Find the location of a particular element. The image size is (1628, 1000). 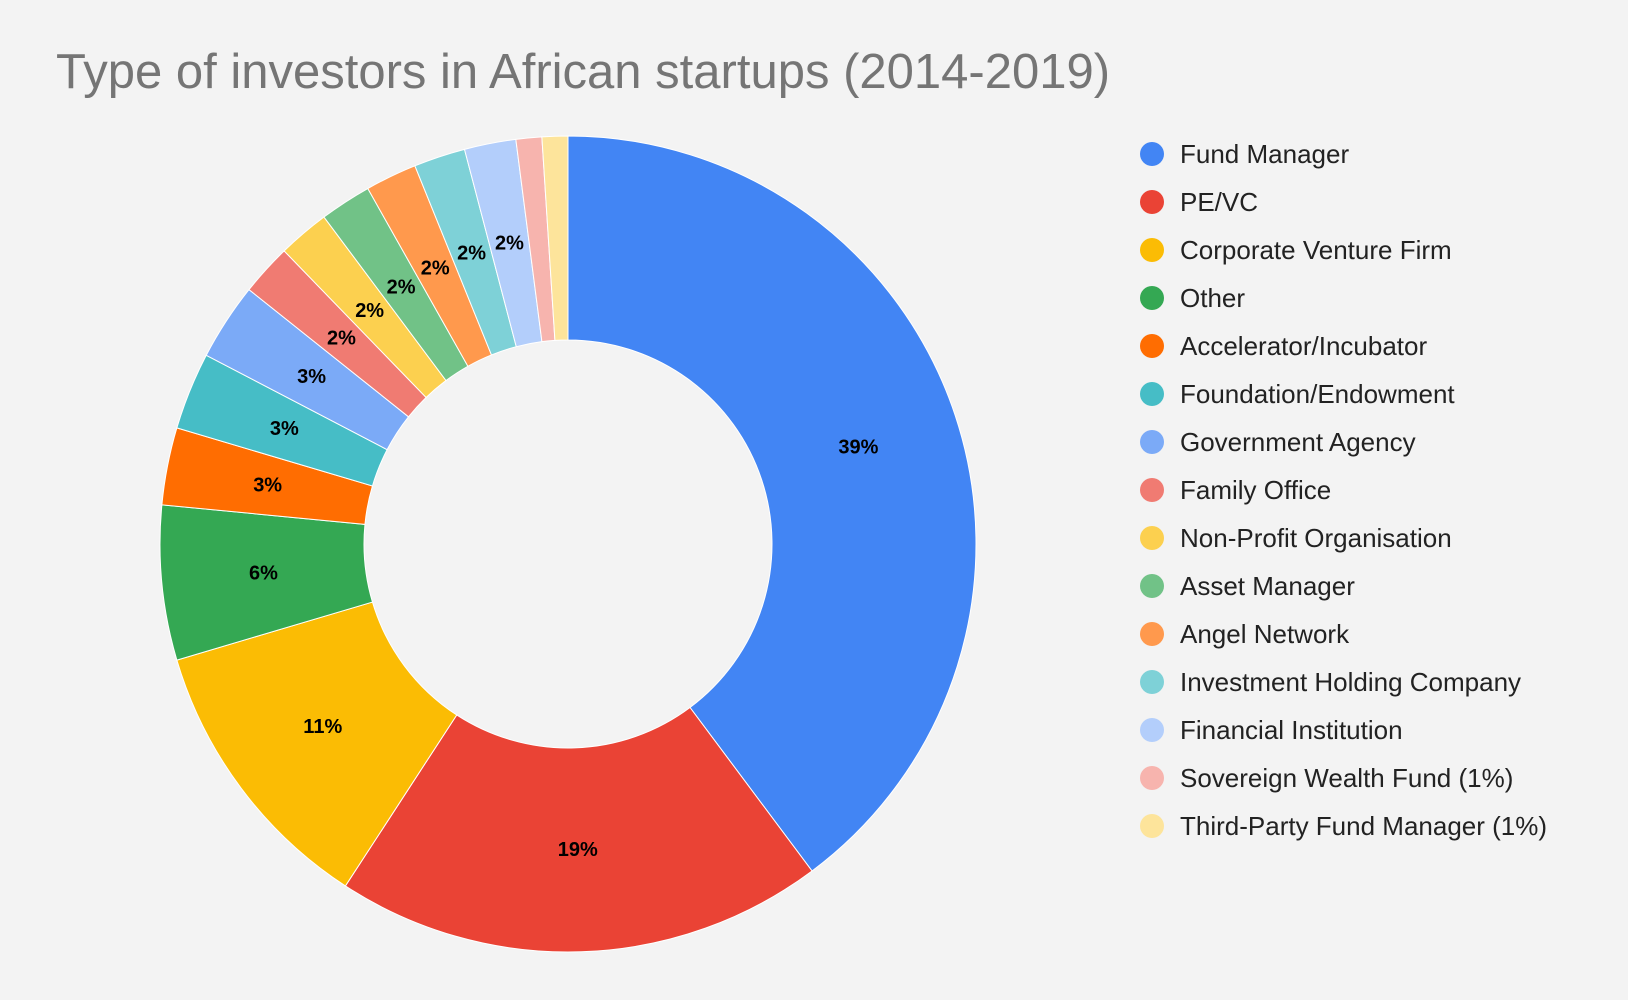

slice-pe-vc is located at coordinates (578, 829).